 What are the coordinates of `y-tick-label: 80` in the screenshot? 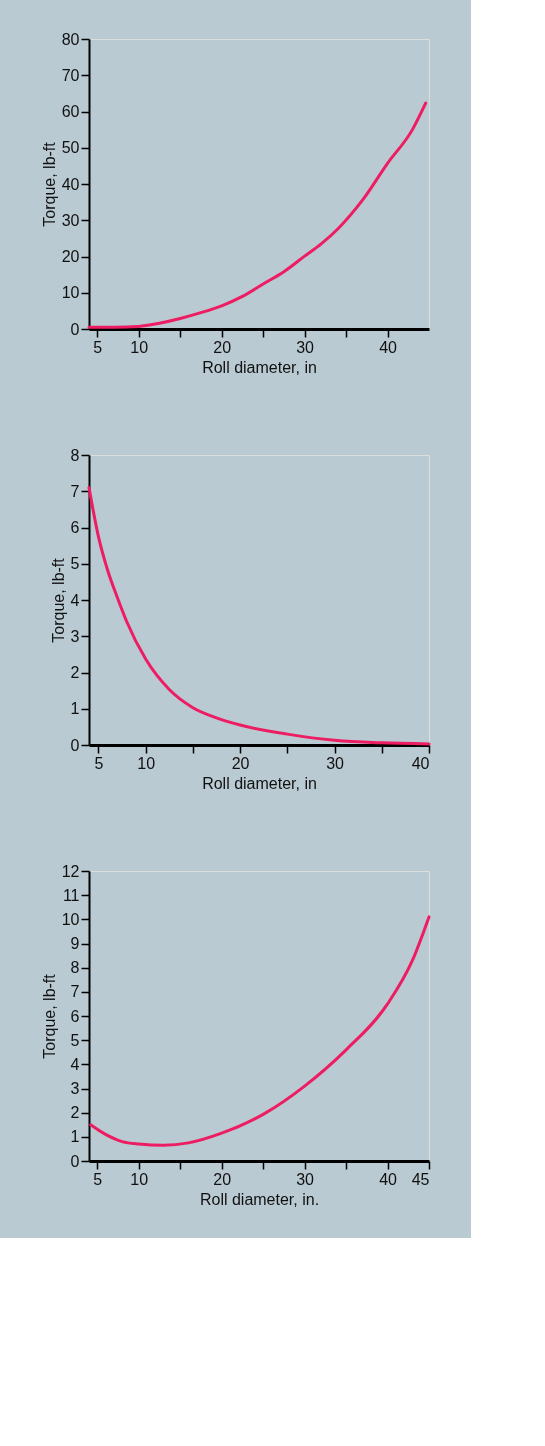 It's located at (70, 39).